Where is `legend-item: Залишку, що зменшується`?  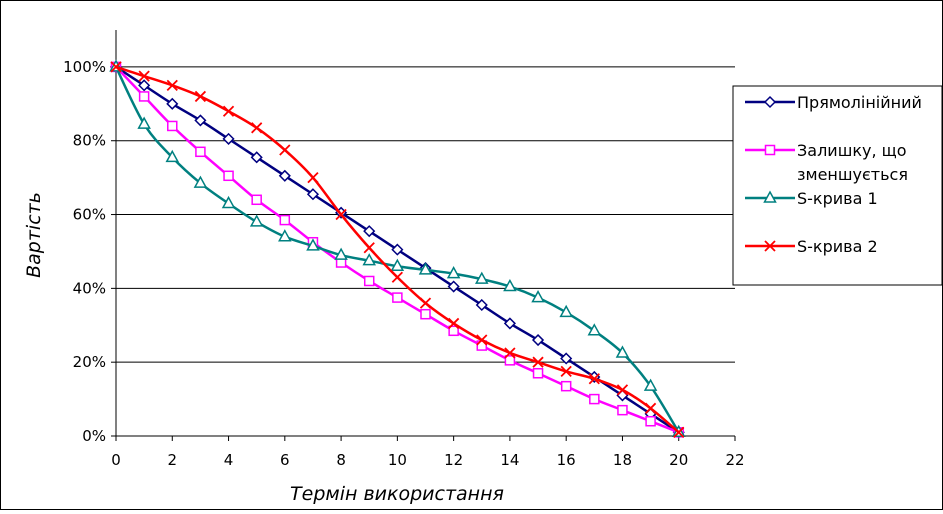 legend-item: Залишку, що зменшується is located at coordinates (826, 162).